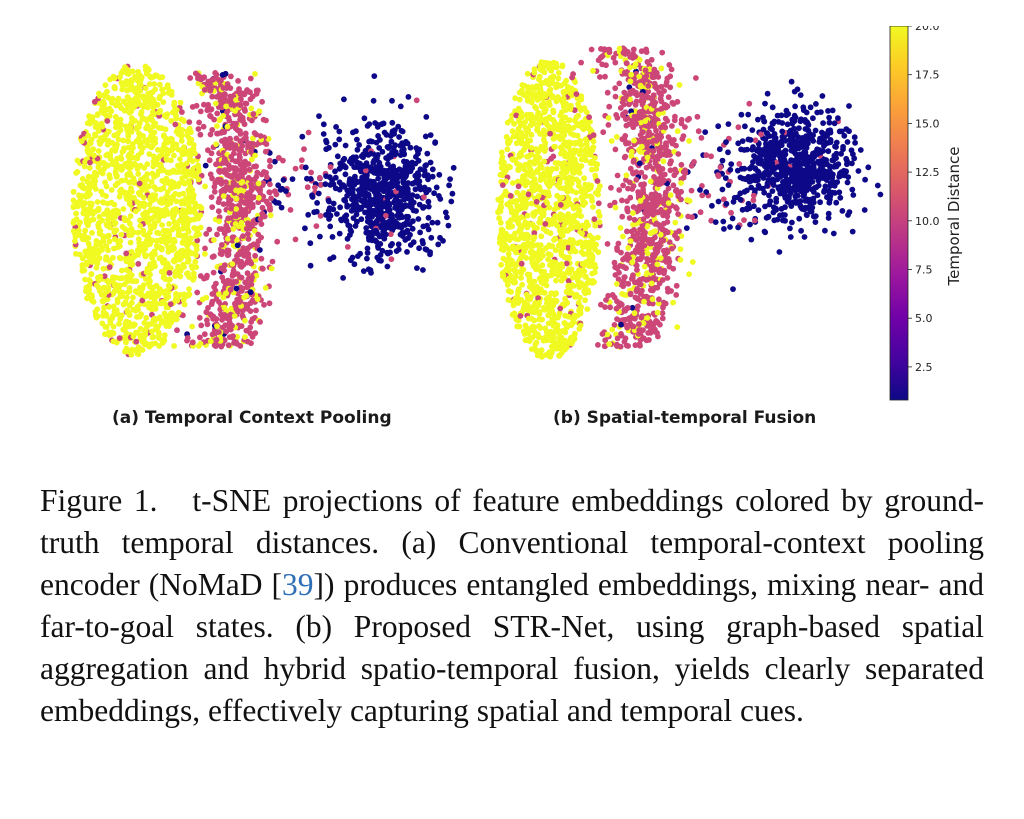 The image size is (1024, 819). What do you see at coordinates (689, 202) in the screenshot?
I see `tsne-scatter-panel-b` at bounding box center [689, 202].